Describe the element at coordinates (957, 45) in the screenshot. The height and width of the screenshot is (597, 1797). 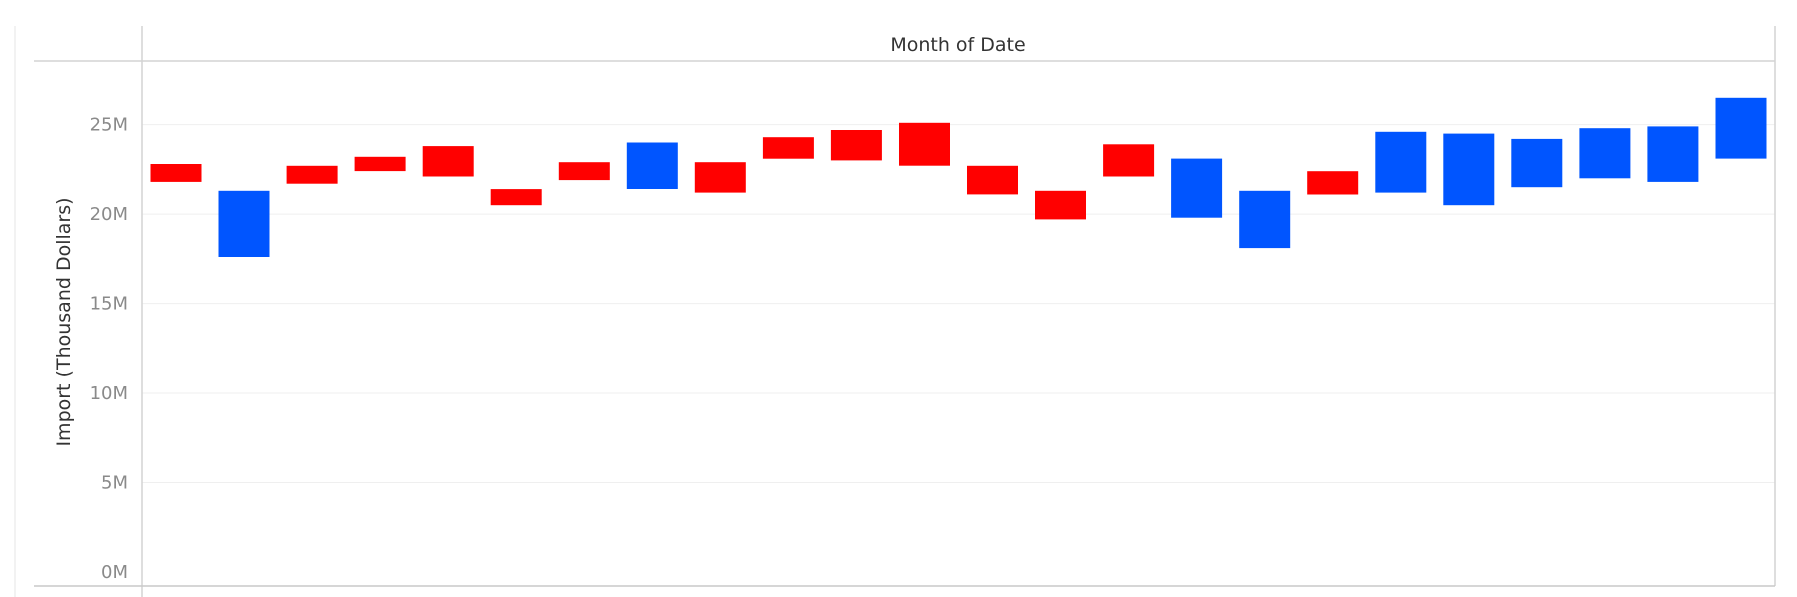
I see `column-header: Month of Date` at that location.